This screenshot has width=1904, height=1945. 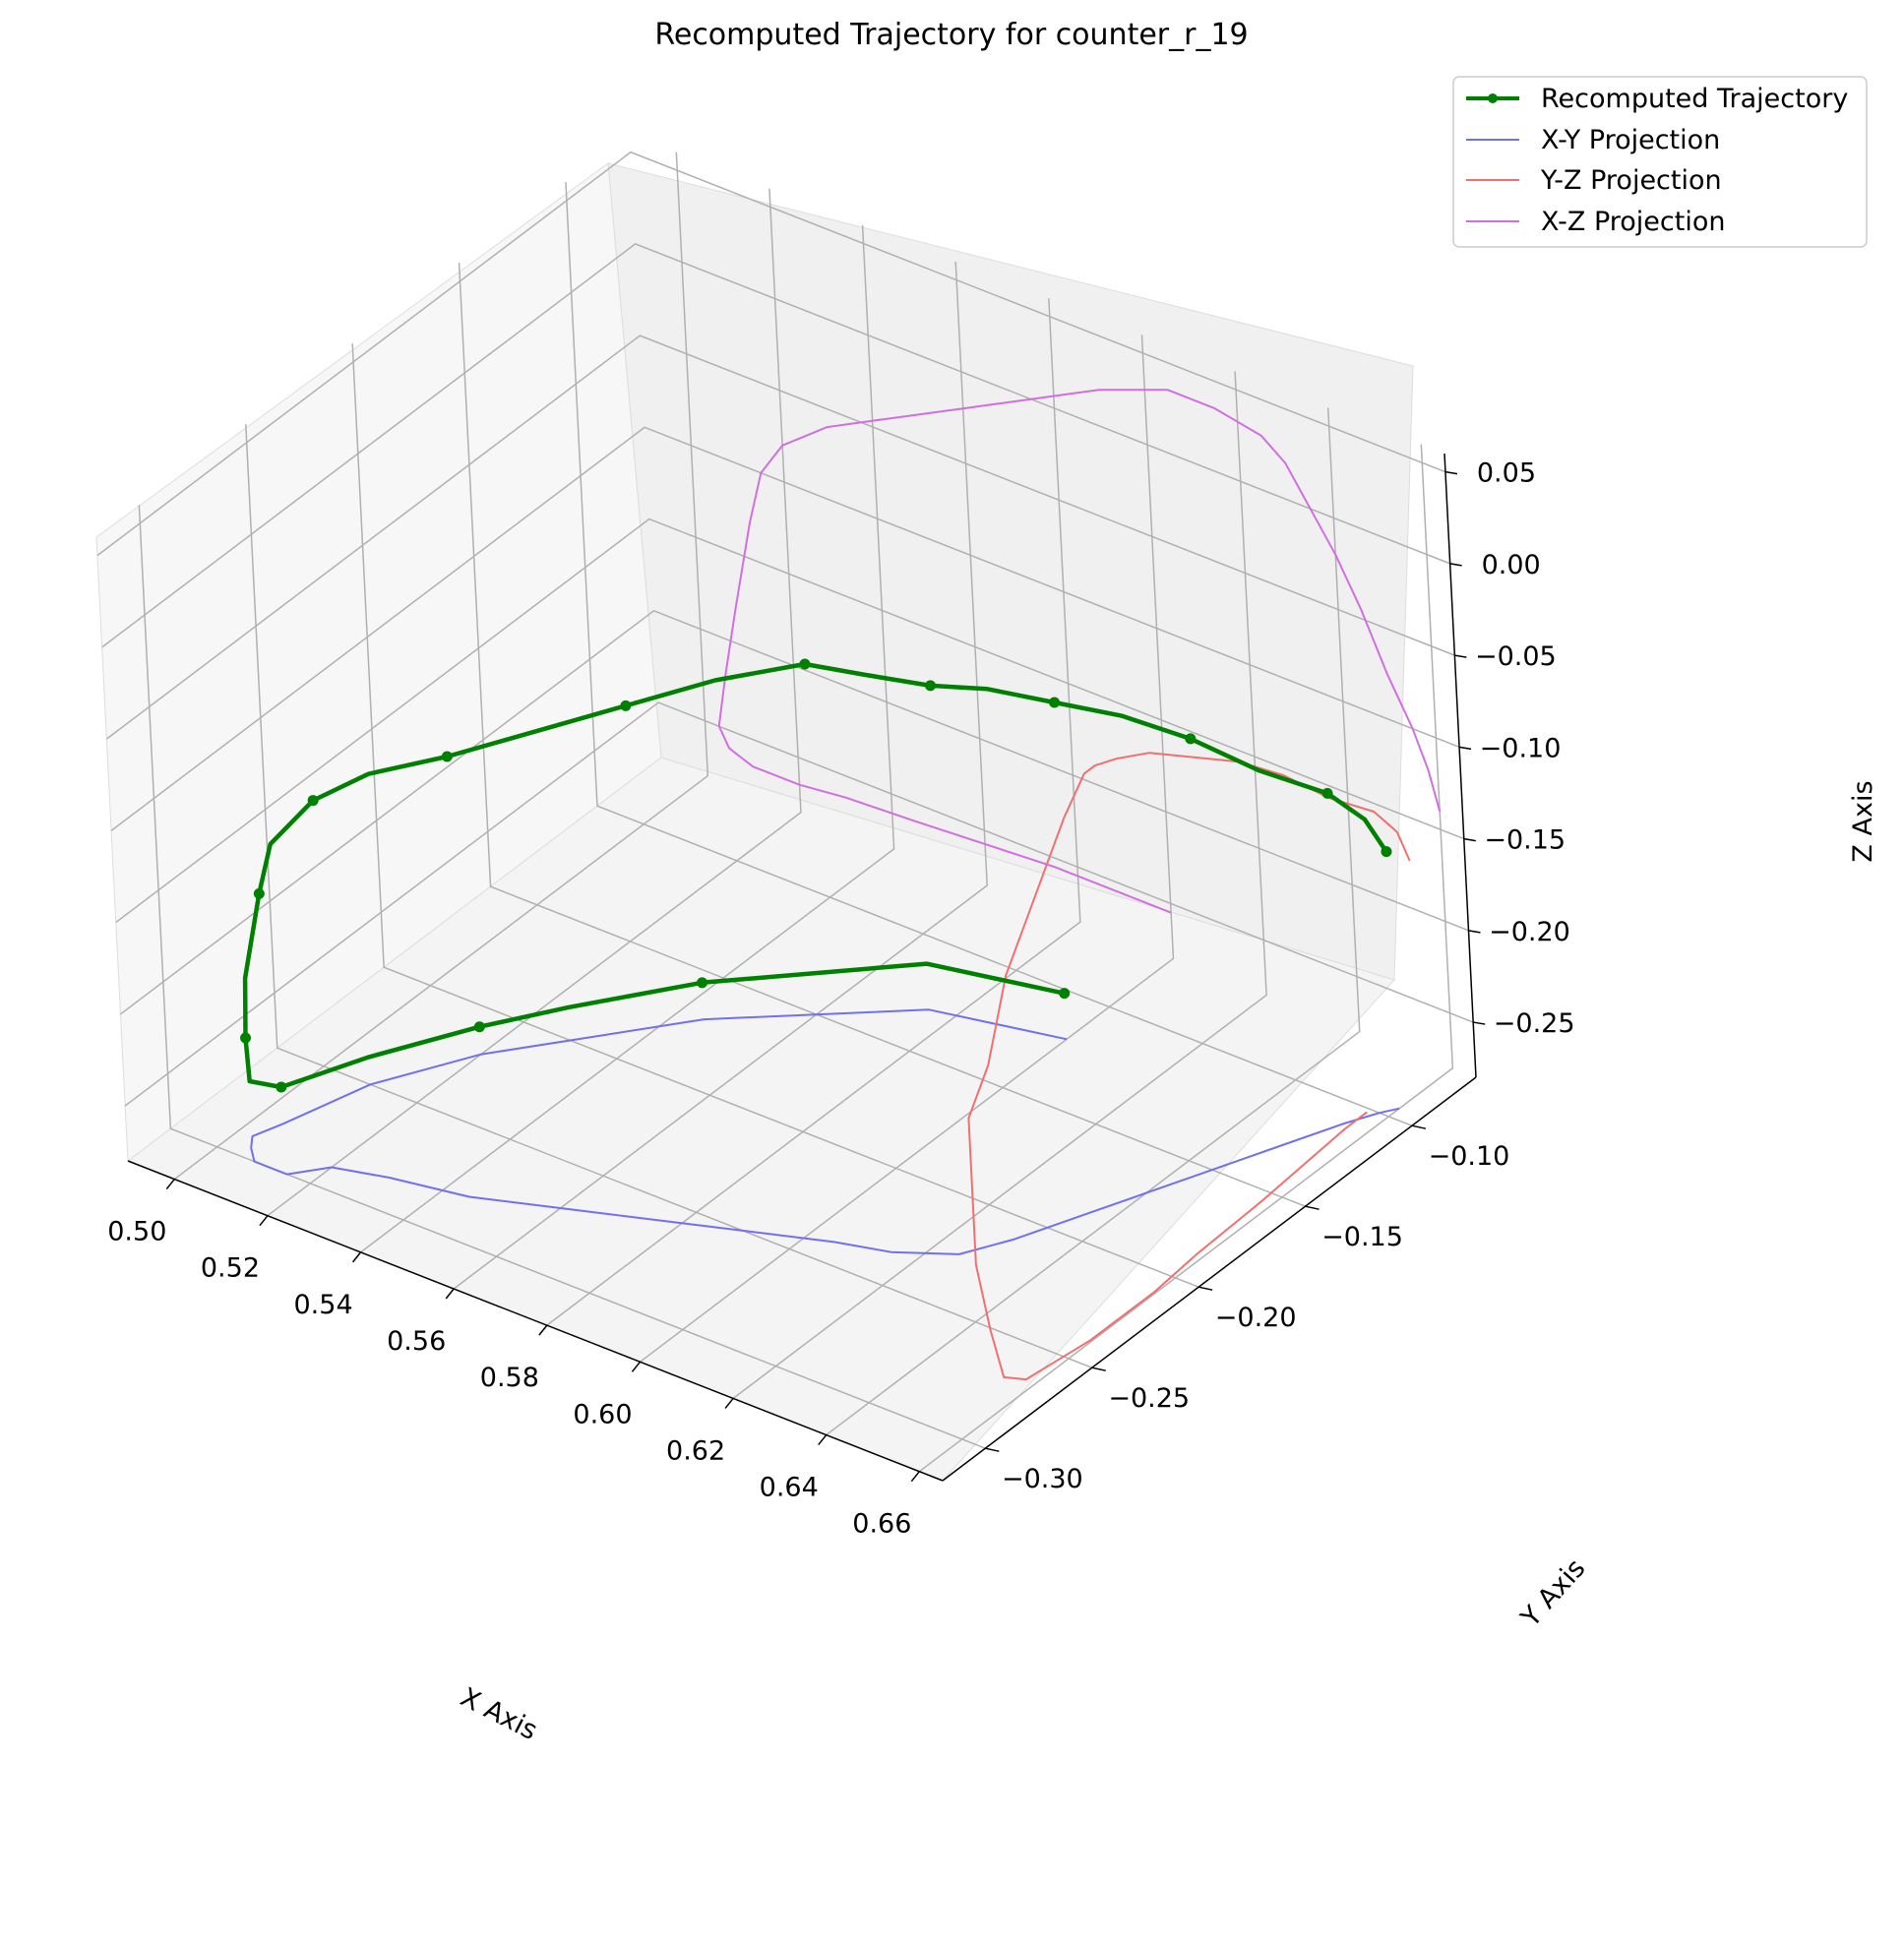 I want to click on y-axis-line, so click(x=1209, y=1279).